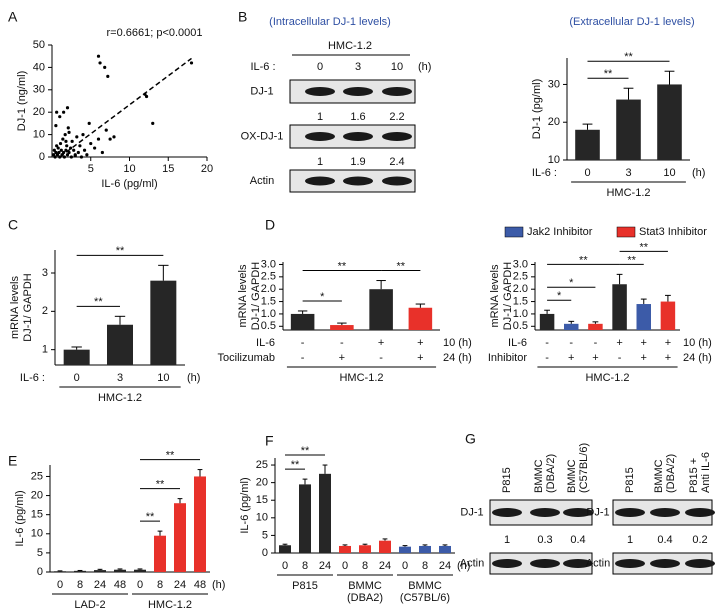  Describe the element at coordinates (13, 225) in the screenshot. I see `panel-letter: C` at that location.